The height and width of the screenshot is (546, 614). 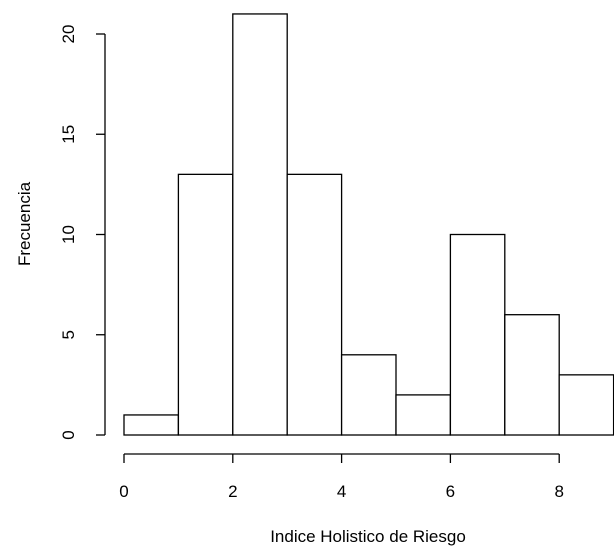 I want to click on y-tick-label: 5, so click(x=68, y=334).